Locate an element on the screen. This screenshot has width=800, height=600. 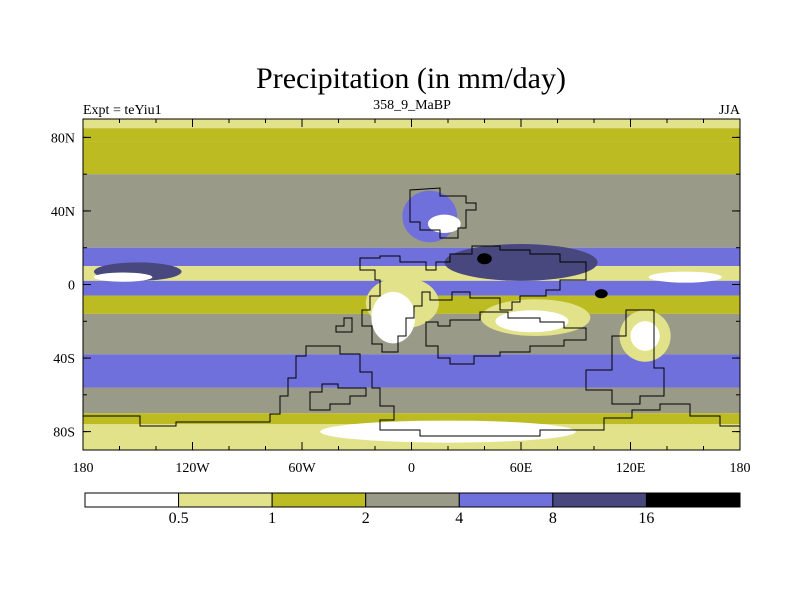
period-label: 358_9_MaBP is located at coordinates (412, 105).